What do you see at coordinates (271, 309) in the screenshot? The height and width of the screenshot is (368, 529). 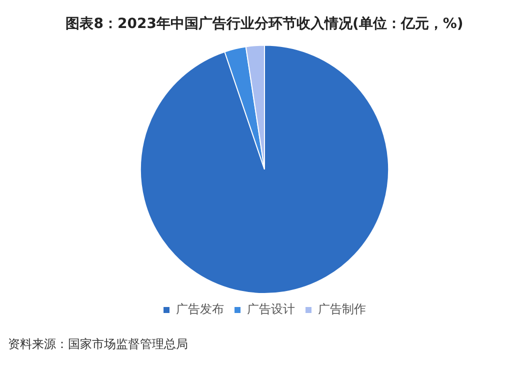 I see `legend-label: 广告设计` at bounding box center [271, 309].